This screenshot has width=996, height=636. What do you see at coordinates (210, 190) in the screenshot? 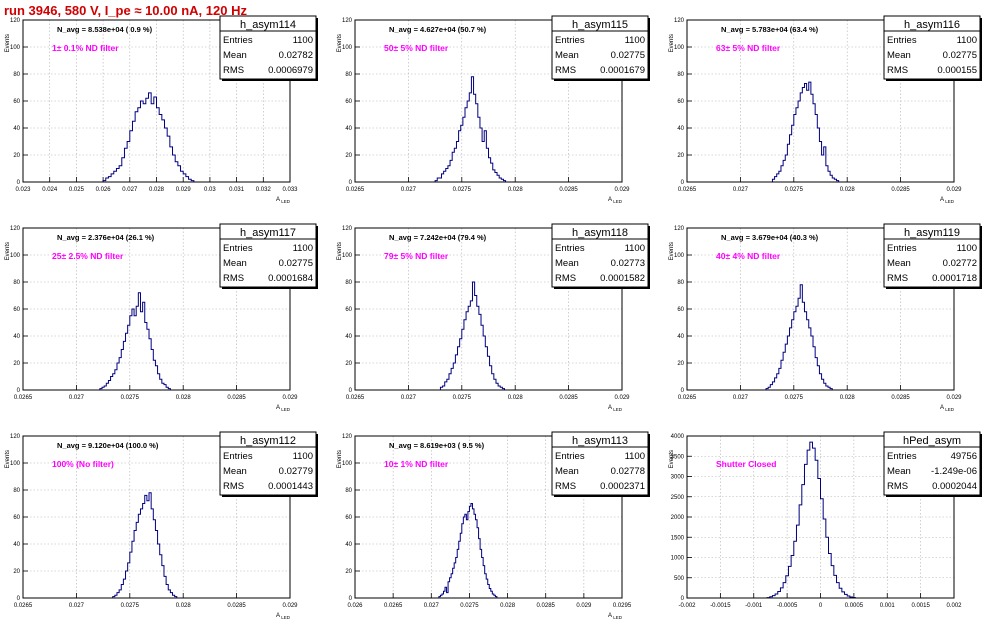
I see `x-tick-label: 0.03` at bounding box center [210, 190].